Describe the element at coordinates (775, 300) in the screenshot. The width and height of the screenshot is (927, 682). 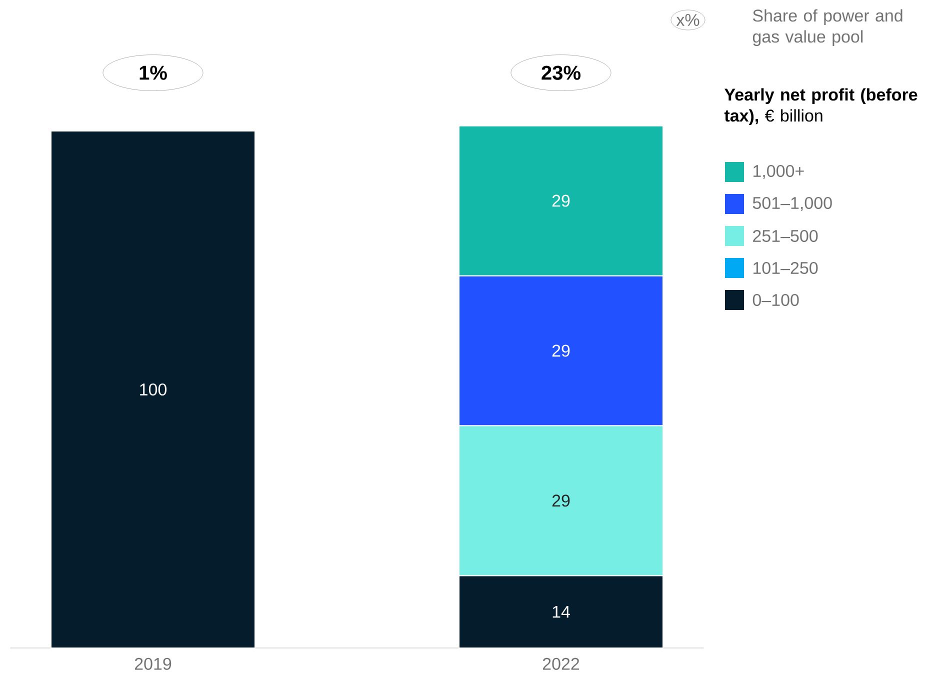
I see `legend-label: 0–100` at that location.